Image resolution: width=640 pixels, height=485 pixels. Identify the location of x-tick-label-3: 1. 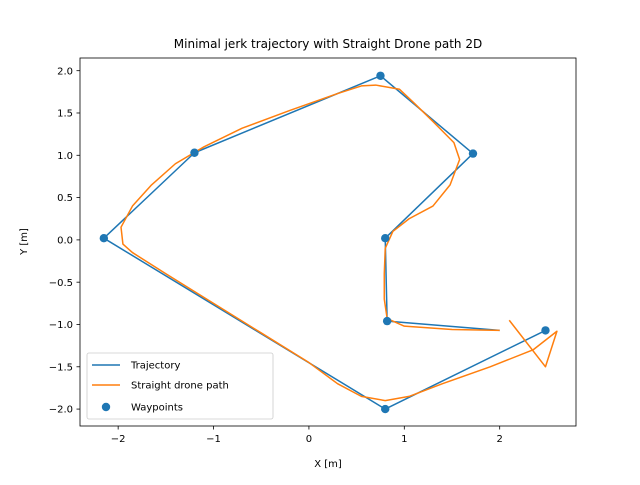
(404, 439).